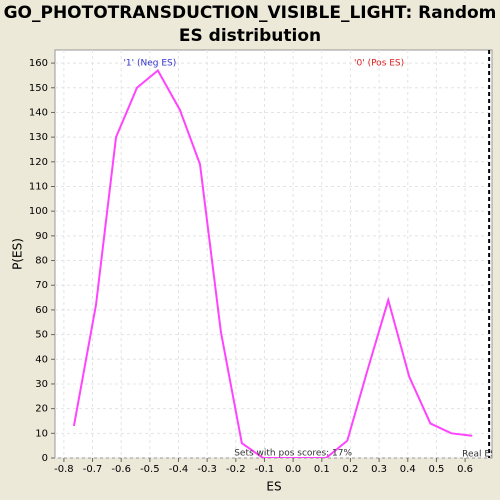 The image size is (500, 500). What do you see at coordinates (41, 236) in the screenshot?
I see `y-tick-label: 90` at bounding box center [41, 236].